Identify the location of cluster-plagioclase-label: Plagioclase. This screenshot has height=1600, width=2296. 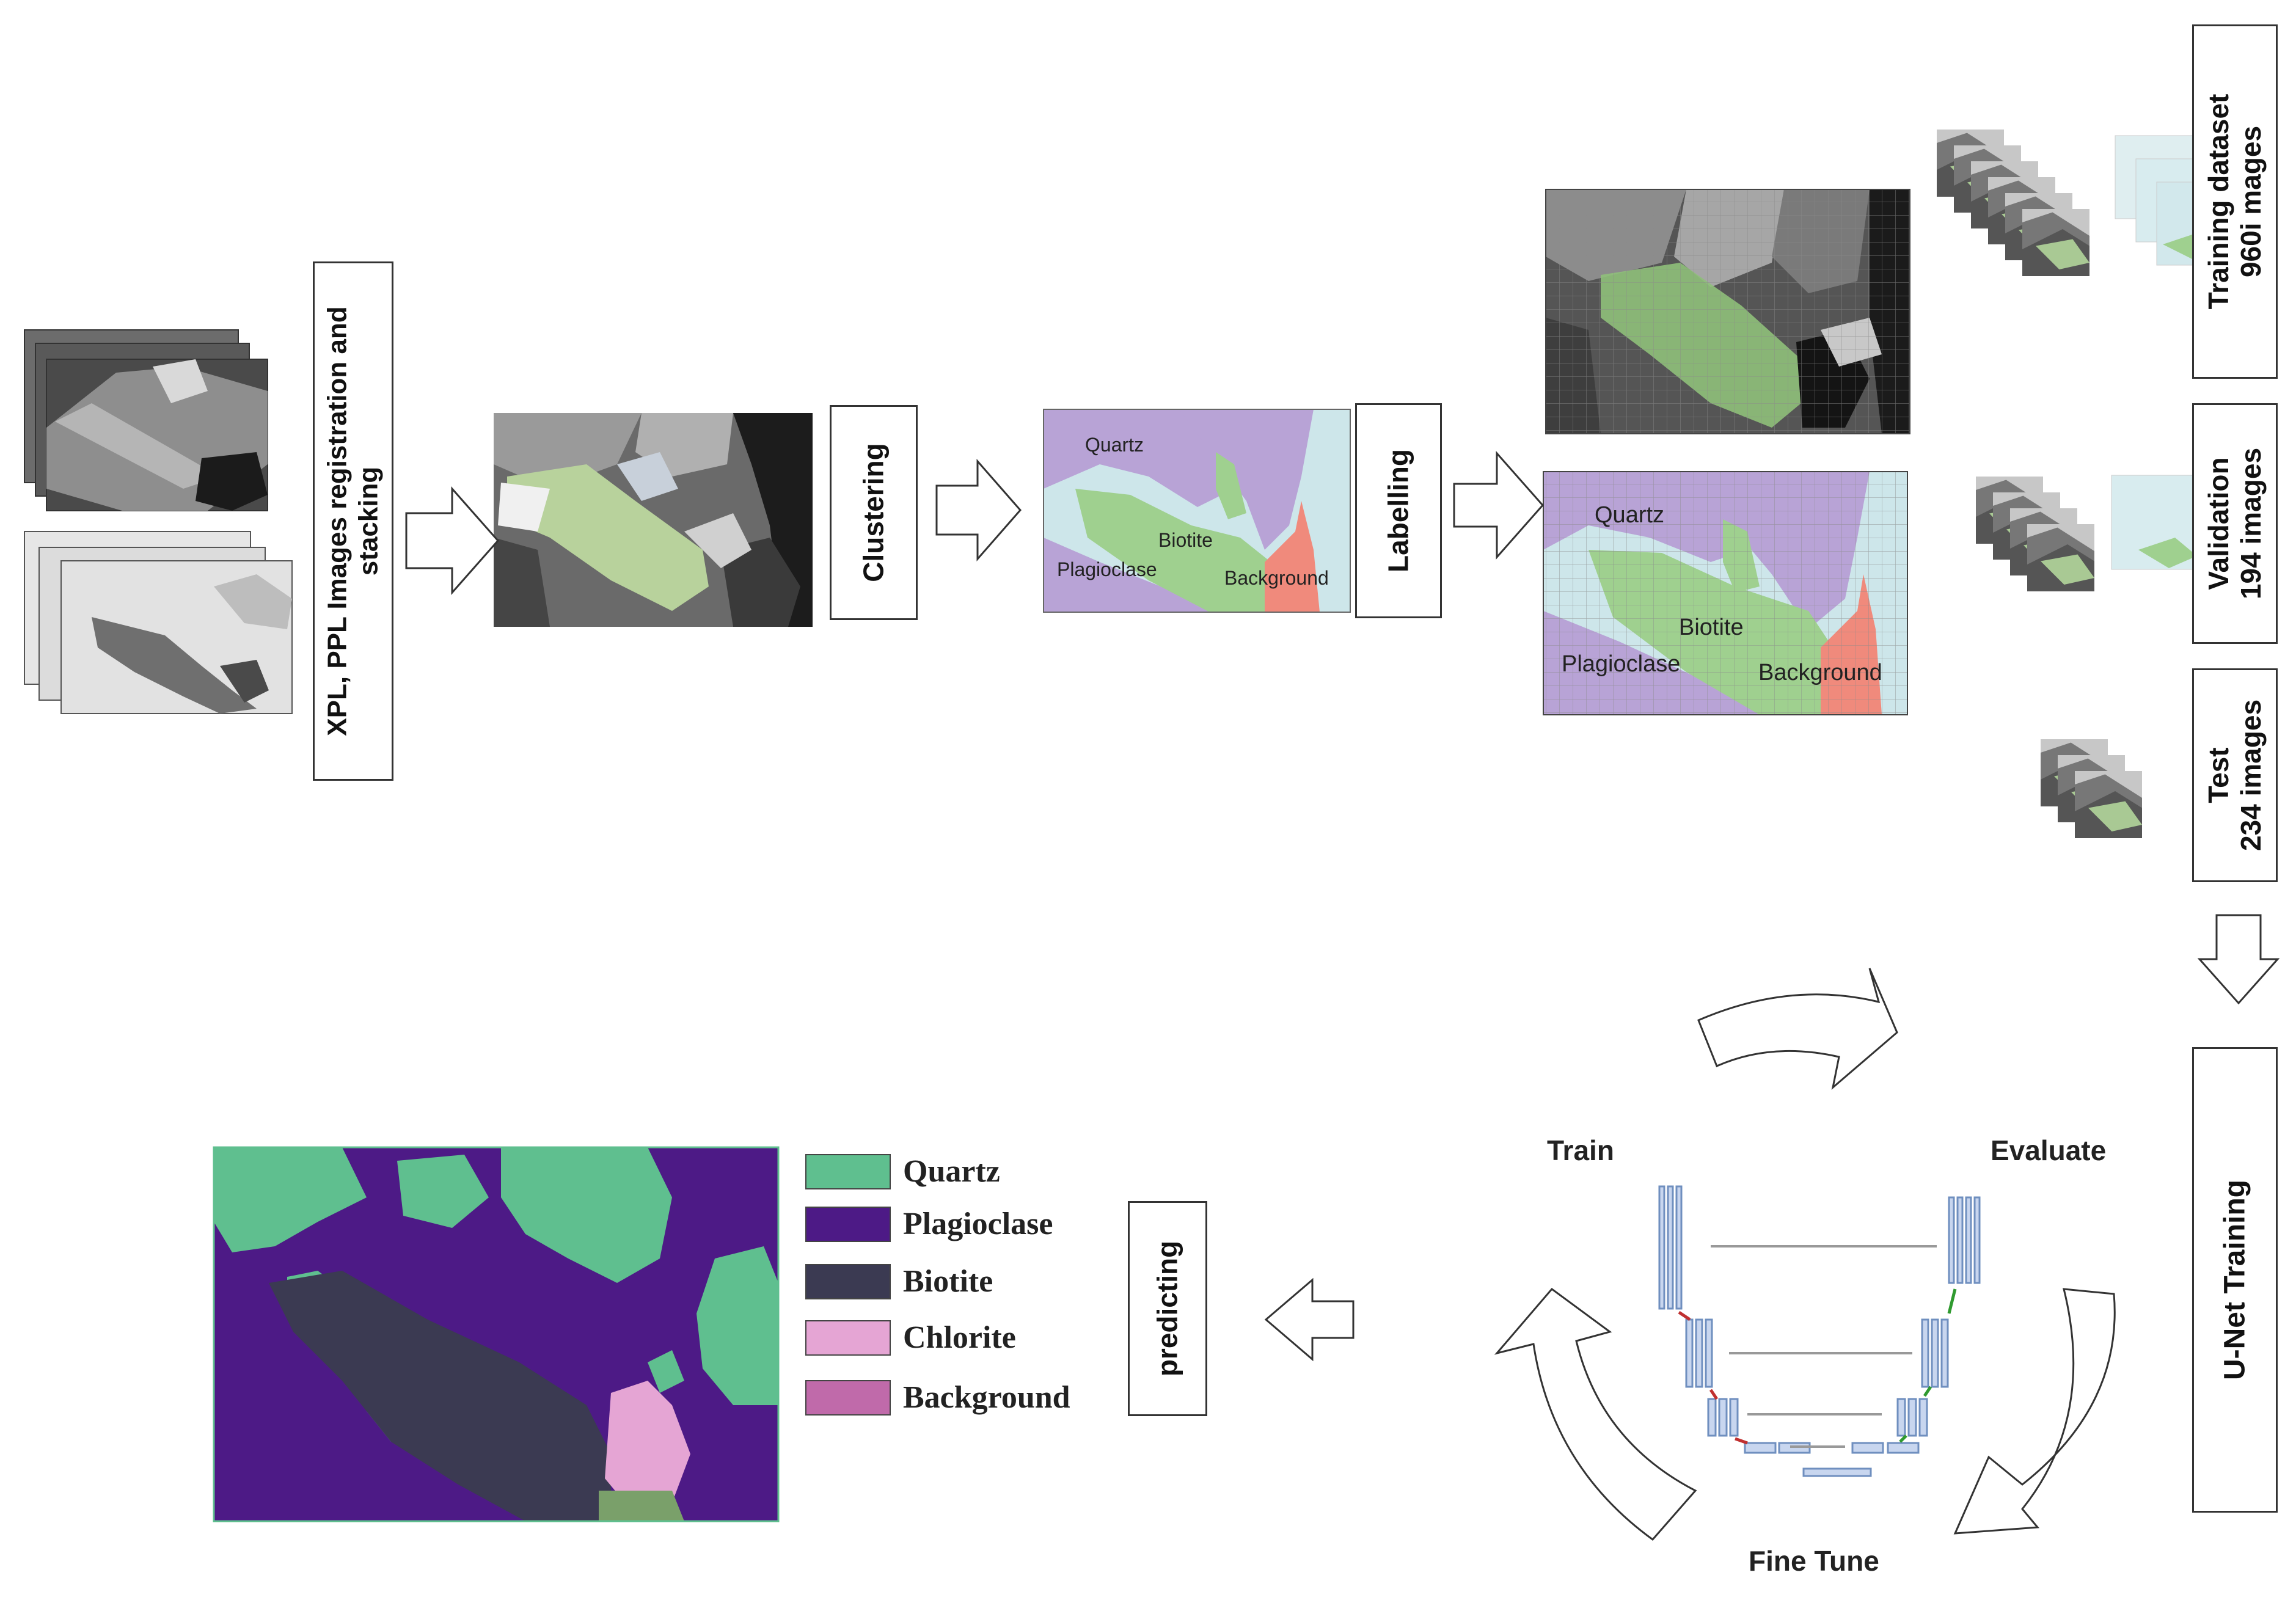
(1107, 569).